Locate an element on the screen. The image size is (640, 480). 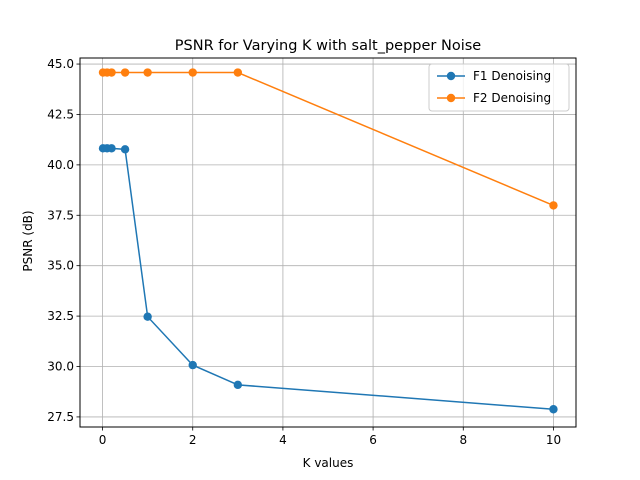
x-tick-label: 2 is located at coordinates (193, 440).